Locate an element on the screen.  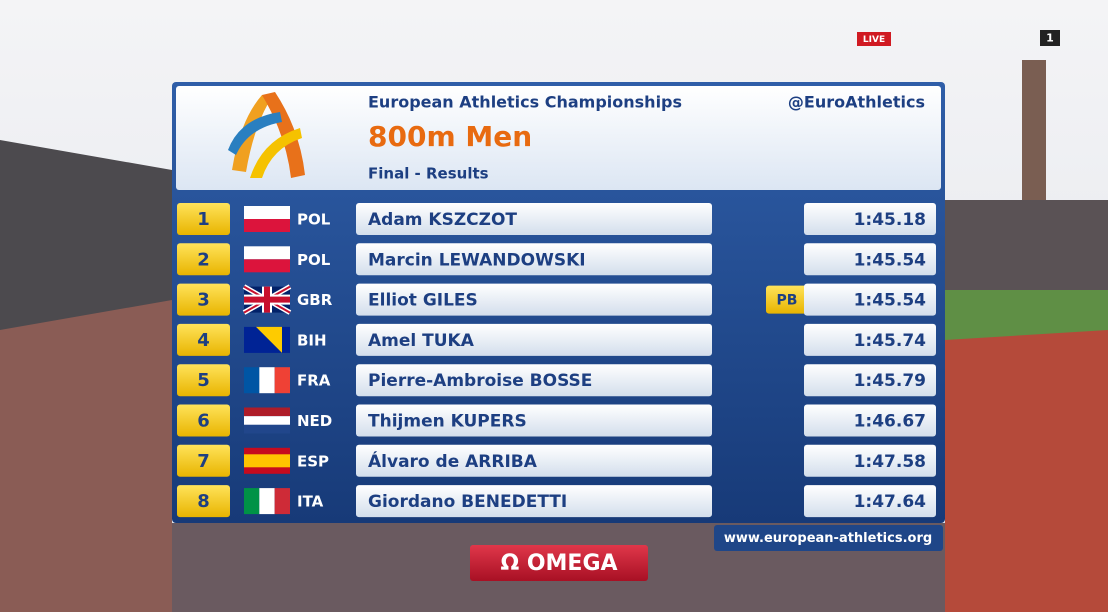
race-title: 800m Men is located at coordinates (450, 136).